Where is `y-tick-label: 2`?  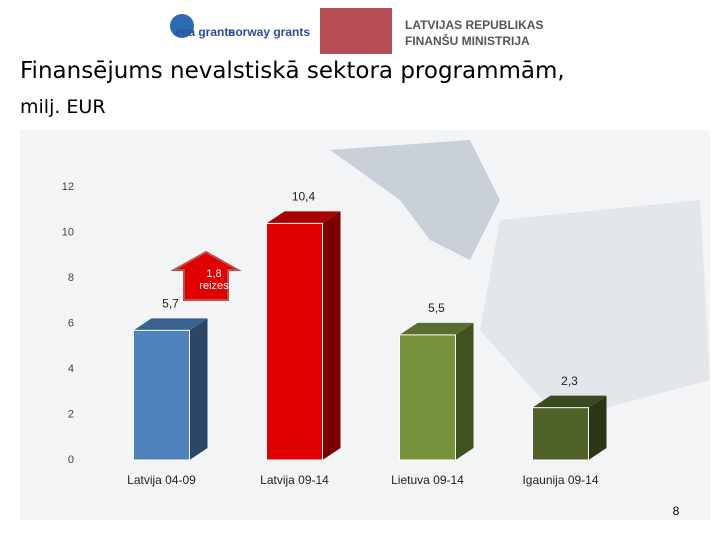 y-tick-label: 2 is located at coordinates (71, 414).